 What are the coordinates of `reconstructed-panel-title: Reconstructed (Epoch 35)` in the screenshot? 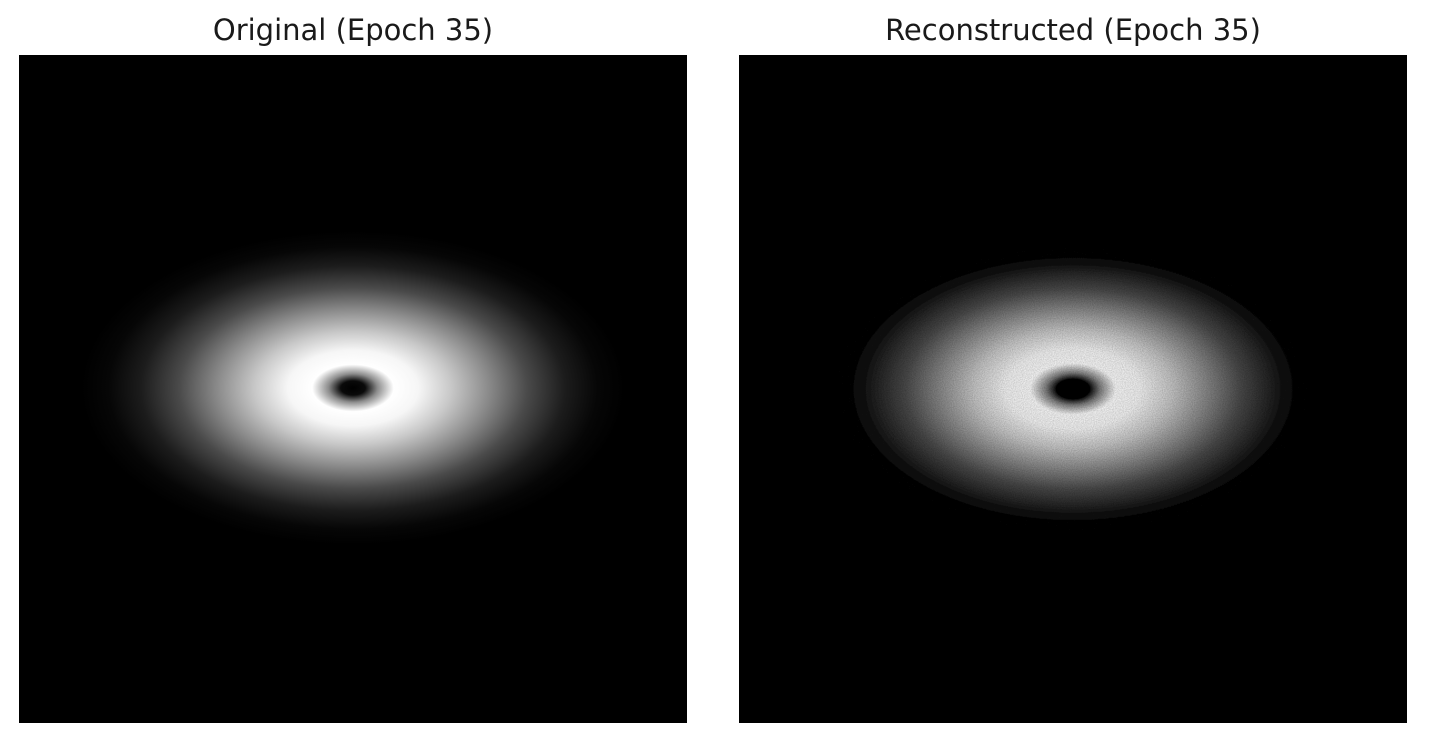 It's located at (1073, 30).